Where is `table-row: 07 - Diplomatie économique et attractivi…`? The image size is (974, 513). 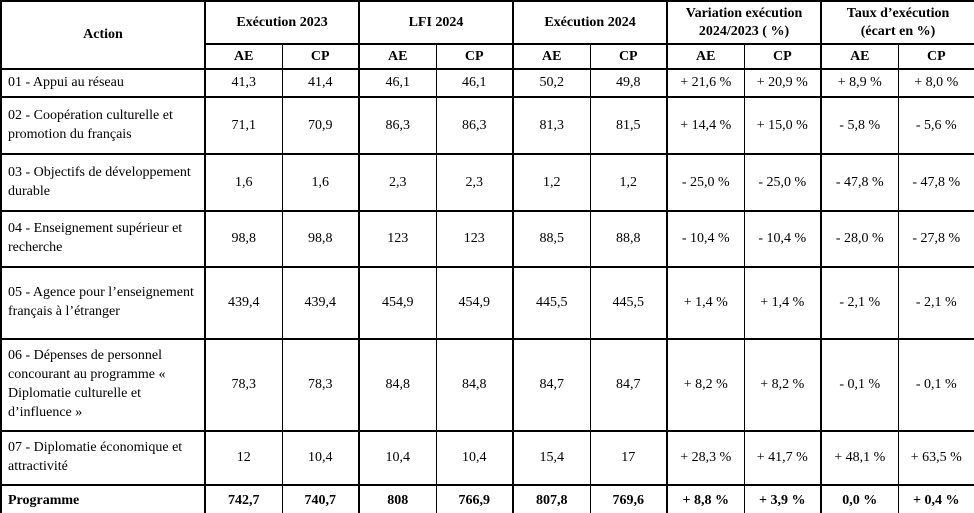 table-row: 07 - Diplomatie économique et attractivi… is located at coordinates (487, 458).